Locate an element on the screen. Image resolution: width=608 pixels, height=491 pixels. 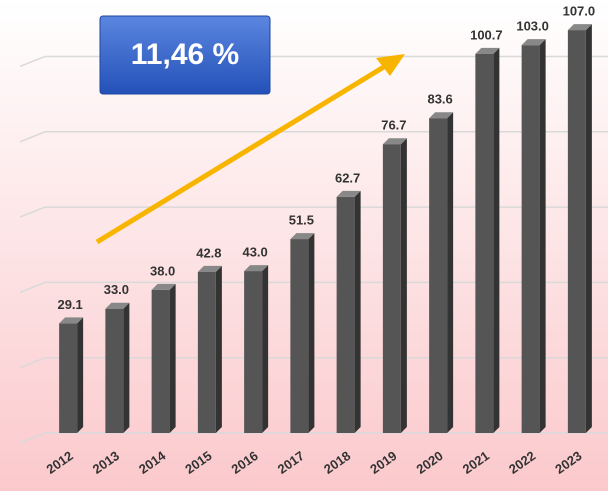
value-label: 107.0 is located at coordinates (579, 11).